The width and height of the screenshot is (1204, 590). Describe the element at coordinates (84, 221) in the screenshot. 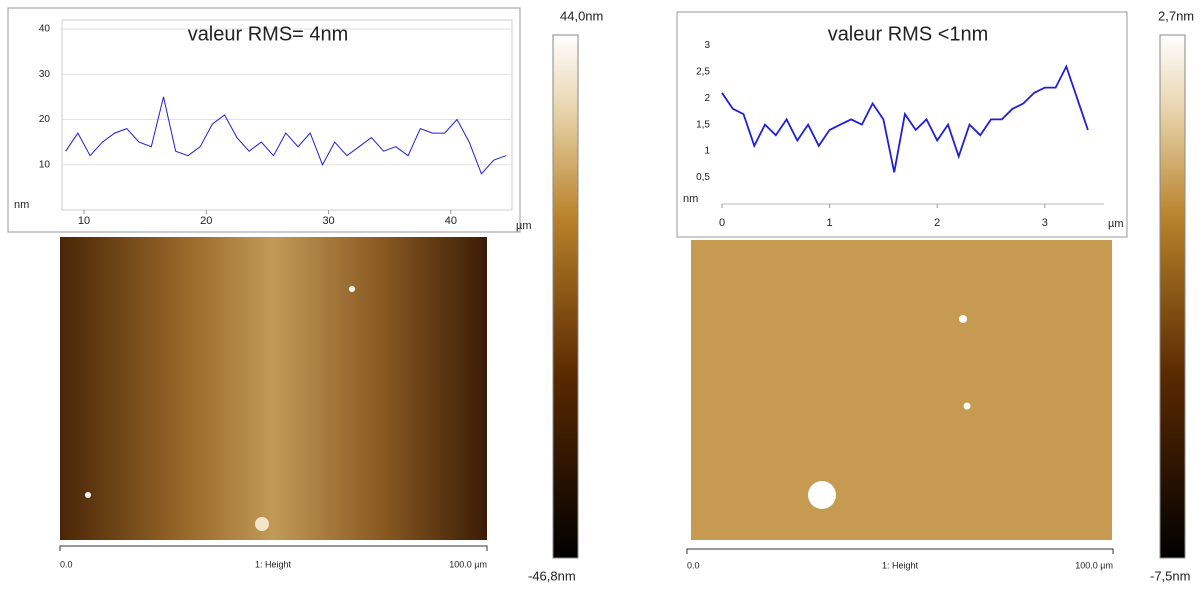

I see `x-tick-label: 10` at that location.